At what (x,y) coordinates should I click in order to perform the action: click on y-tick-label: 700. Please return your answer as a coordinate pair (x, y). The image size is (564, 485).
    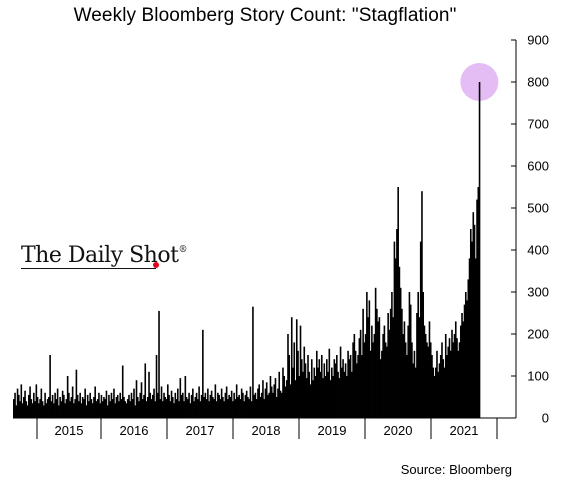
    Looking at the image, I should click on (538, 124).